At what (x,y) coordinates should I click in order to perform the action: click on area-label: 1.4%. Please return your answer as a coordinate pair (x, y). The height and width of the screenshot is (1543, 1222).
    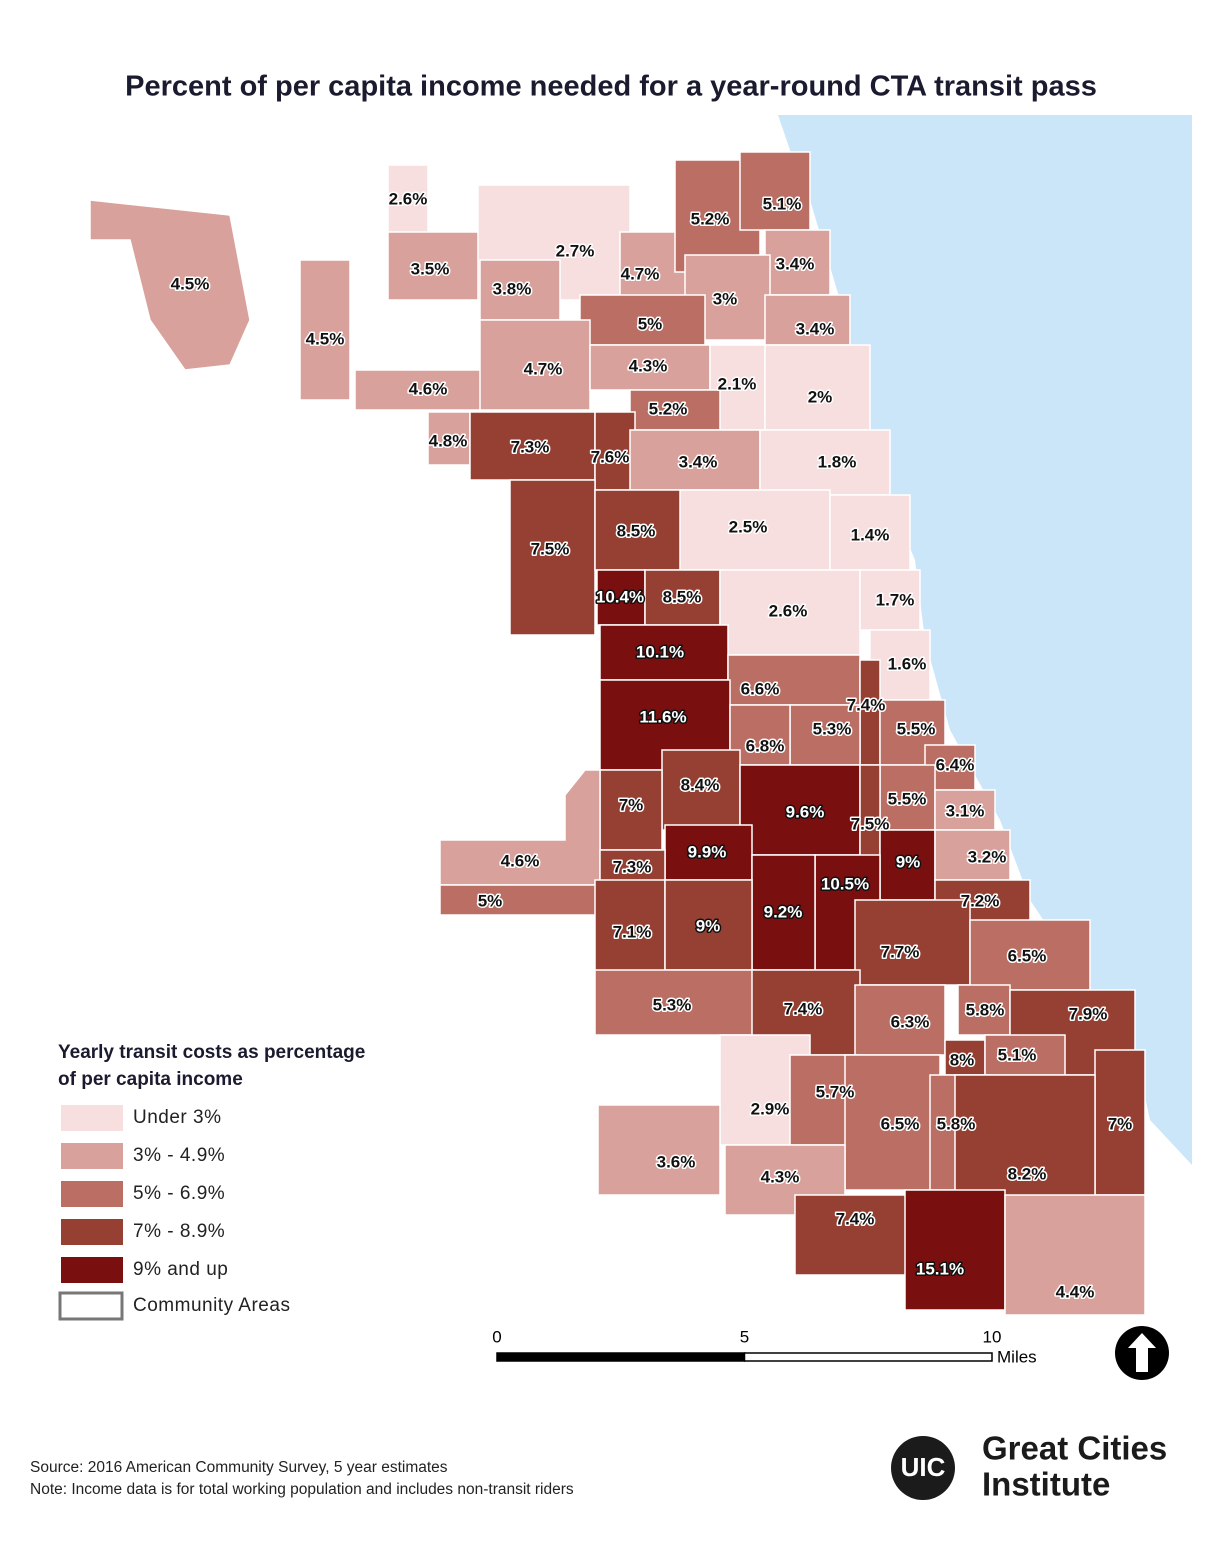
    Looking at the image, I should click on (870, 534).